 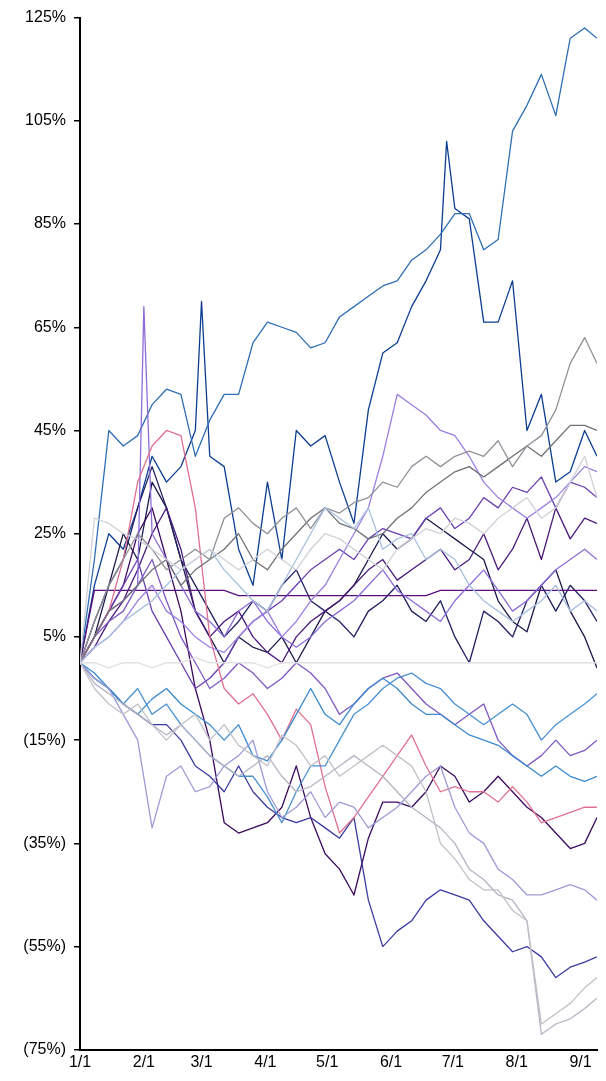 What do you see at coordinates (44, 945) in the screenshot?
I see `y-tick-label: (55%)` at bounding box center [44, 945].